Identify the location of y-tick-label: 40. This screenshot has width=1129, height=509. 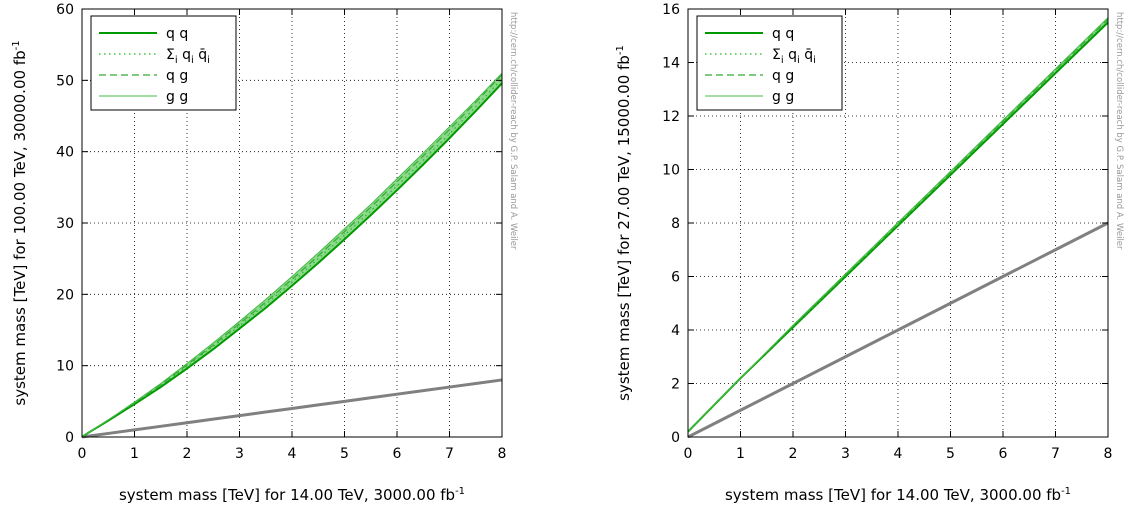
(65, 153).